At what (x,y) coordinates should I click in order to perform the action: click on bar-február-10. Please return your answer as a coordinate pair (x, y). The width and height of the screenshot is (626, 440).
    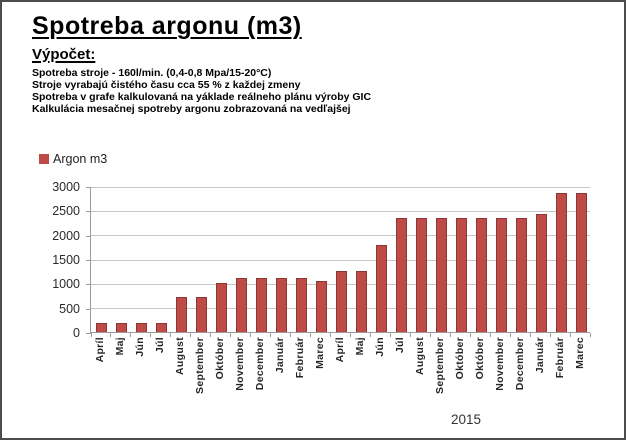
    Looking at the image, I should click on (301, 305).